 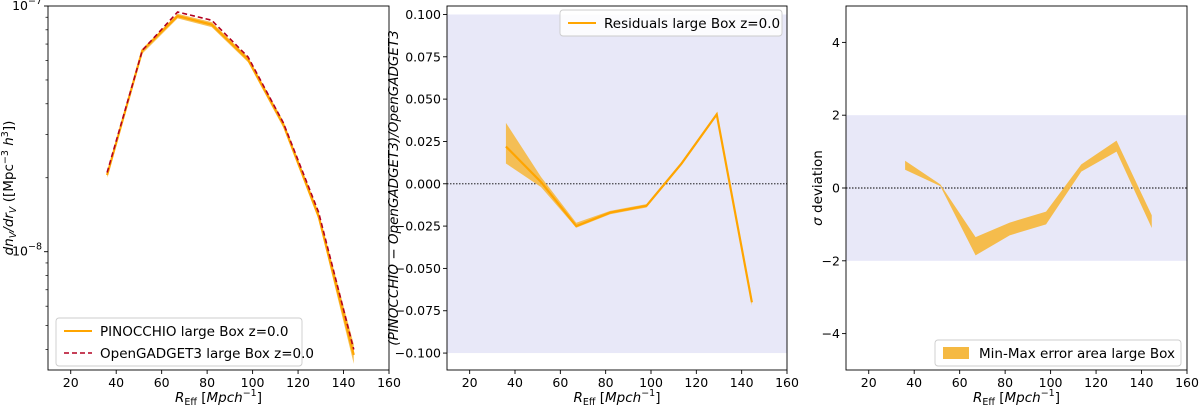 I want to click on legend-entry: OpenGADGET3 large Box z=0.0, so click(x=207, y=354).